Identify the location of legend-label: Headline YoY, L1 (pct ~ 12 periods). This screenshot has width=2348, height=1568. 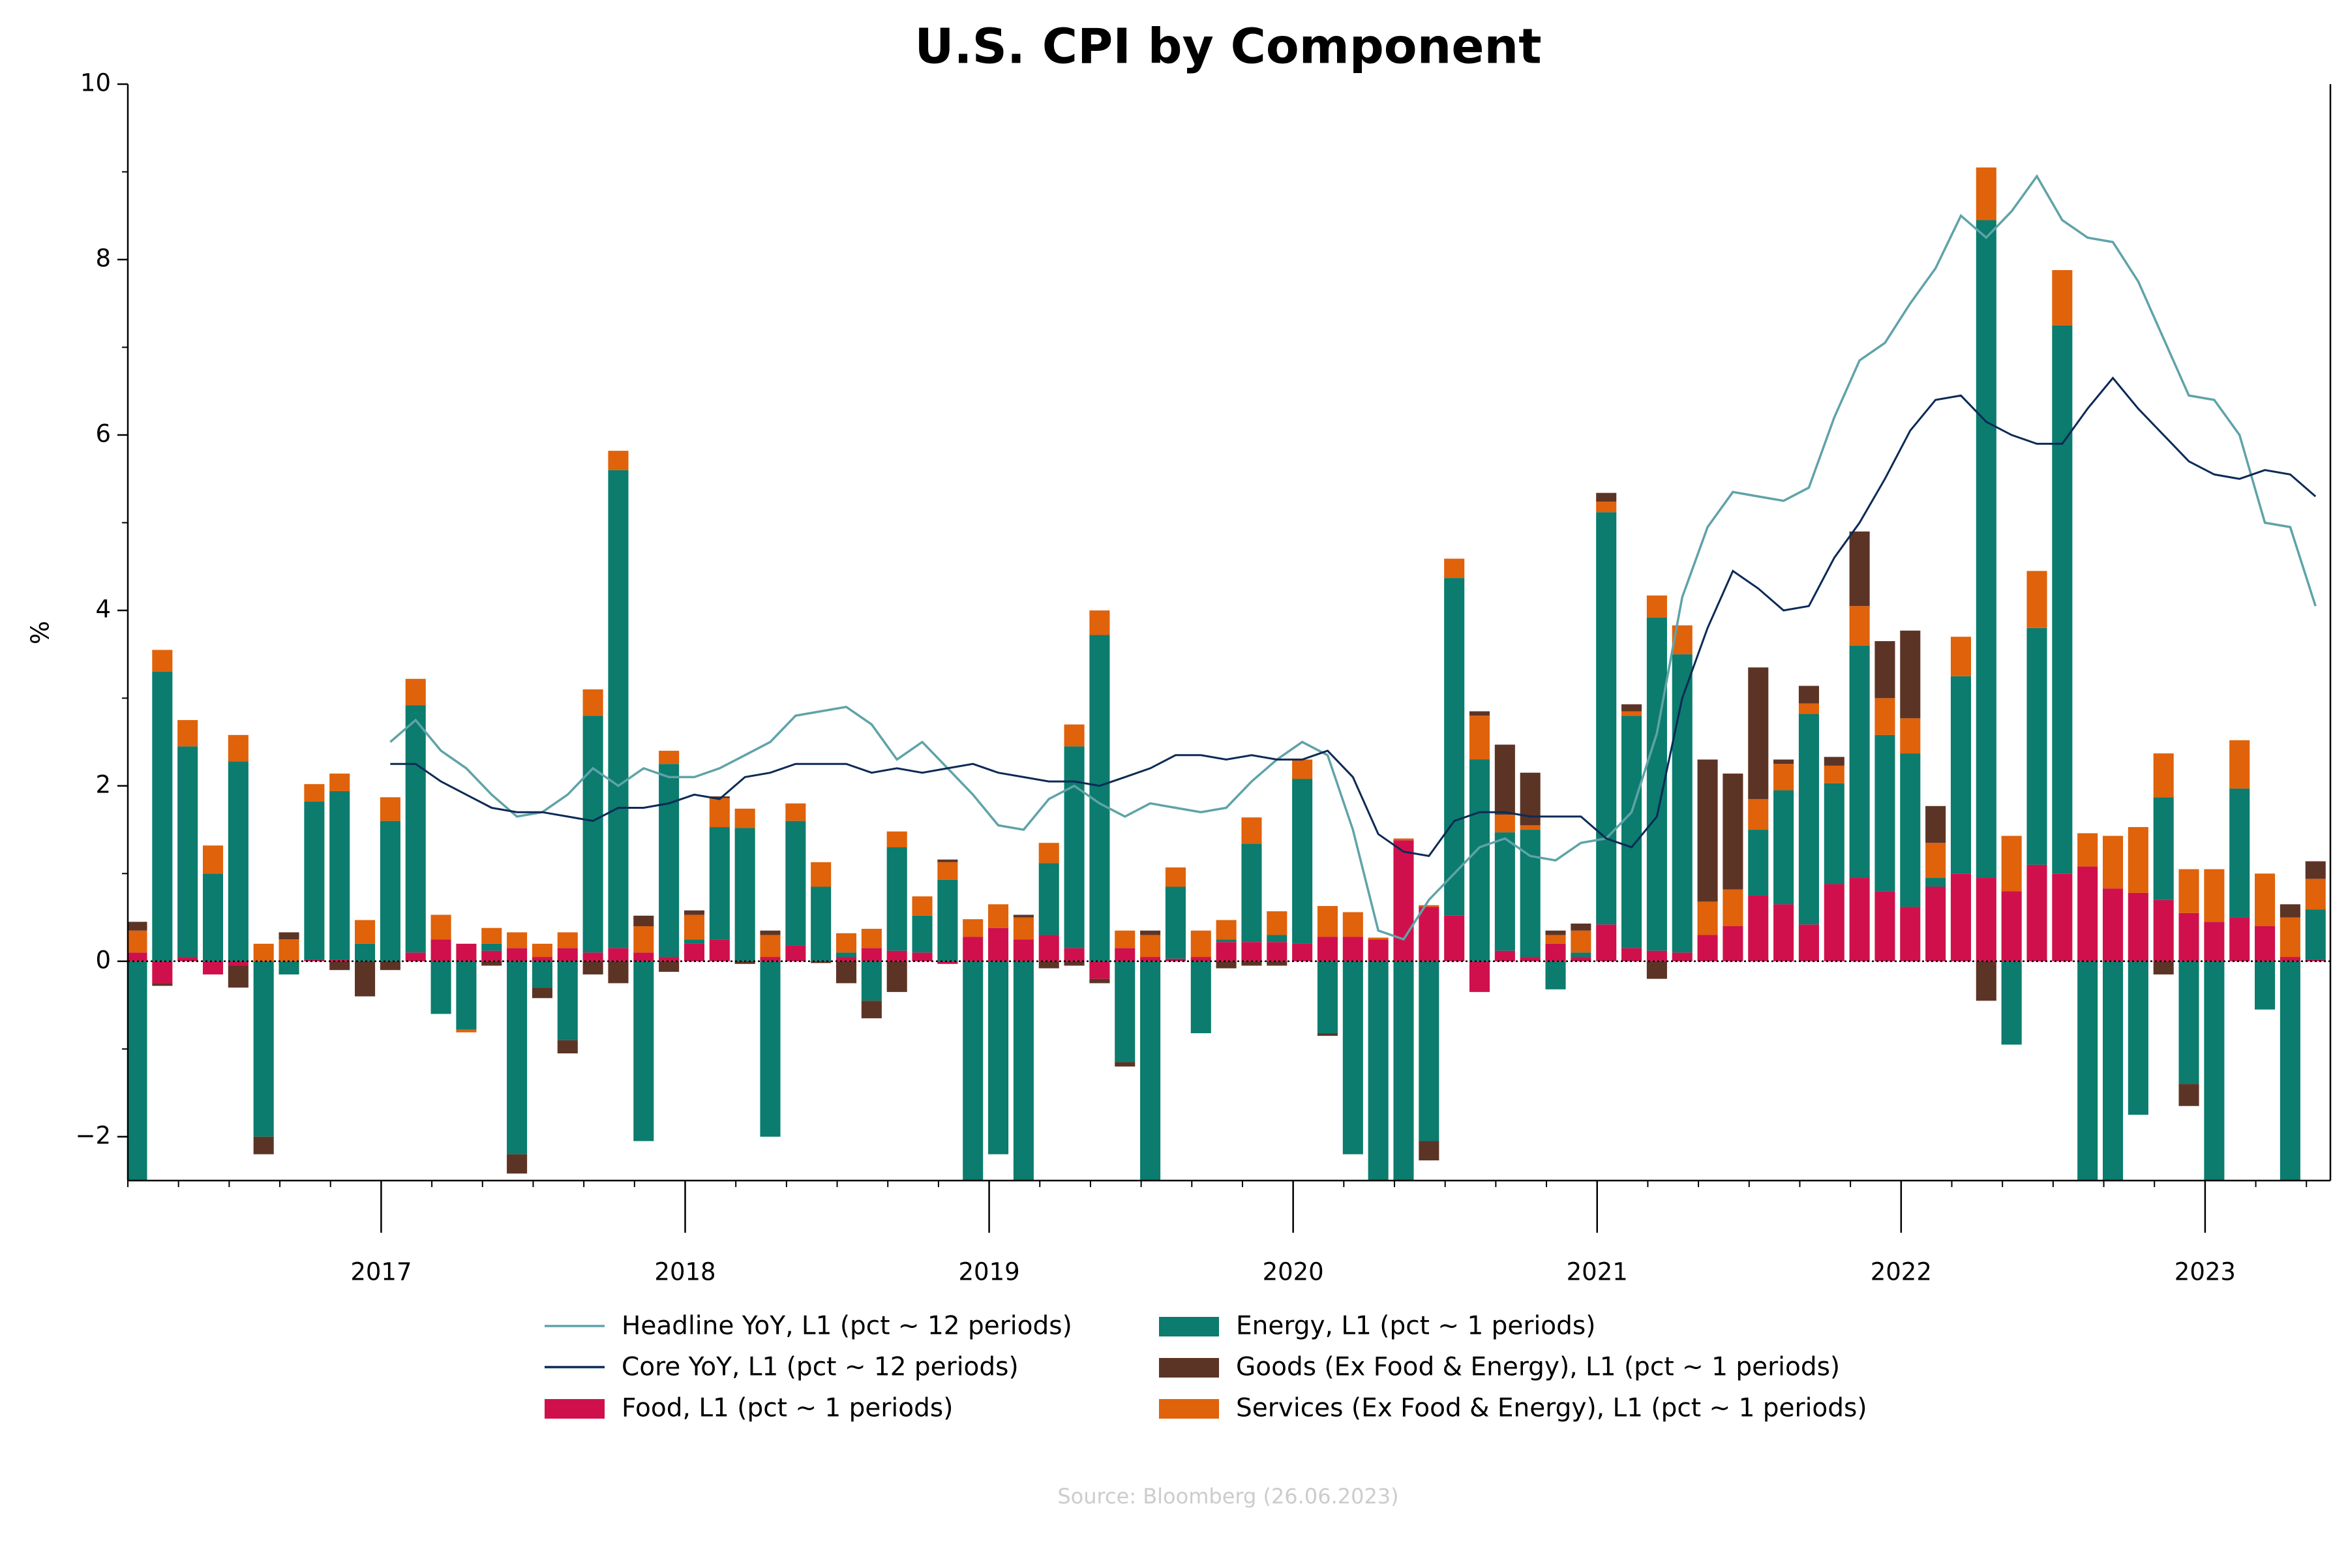
(847, 1326).